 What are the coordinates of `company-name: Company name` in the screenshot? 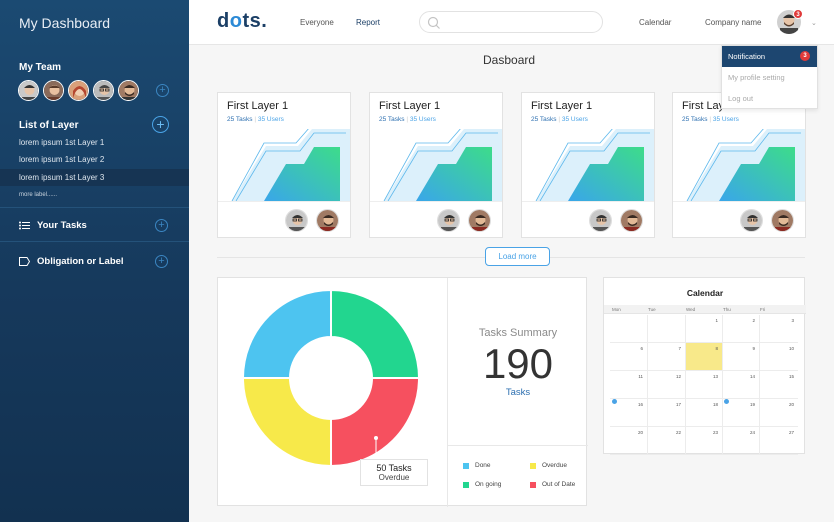 It's located at (733, 22).